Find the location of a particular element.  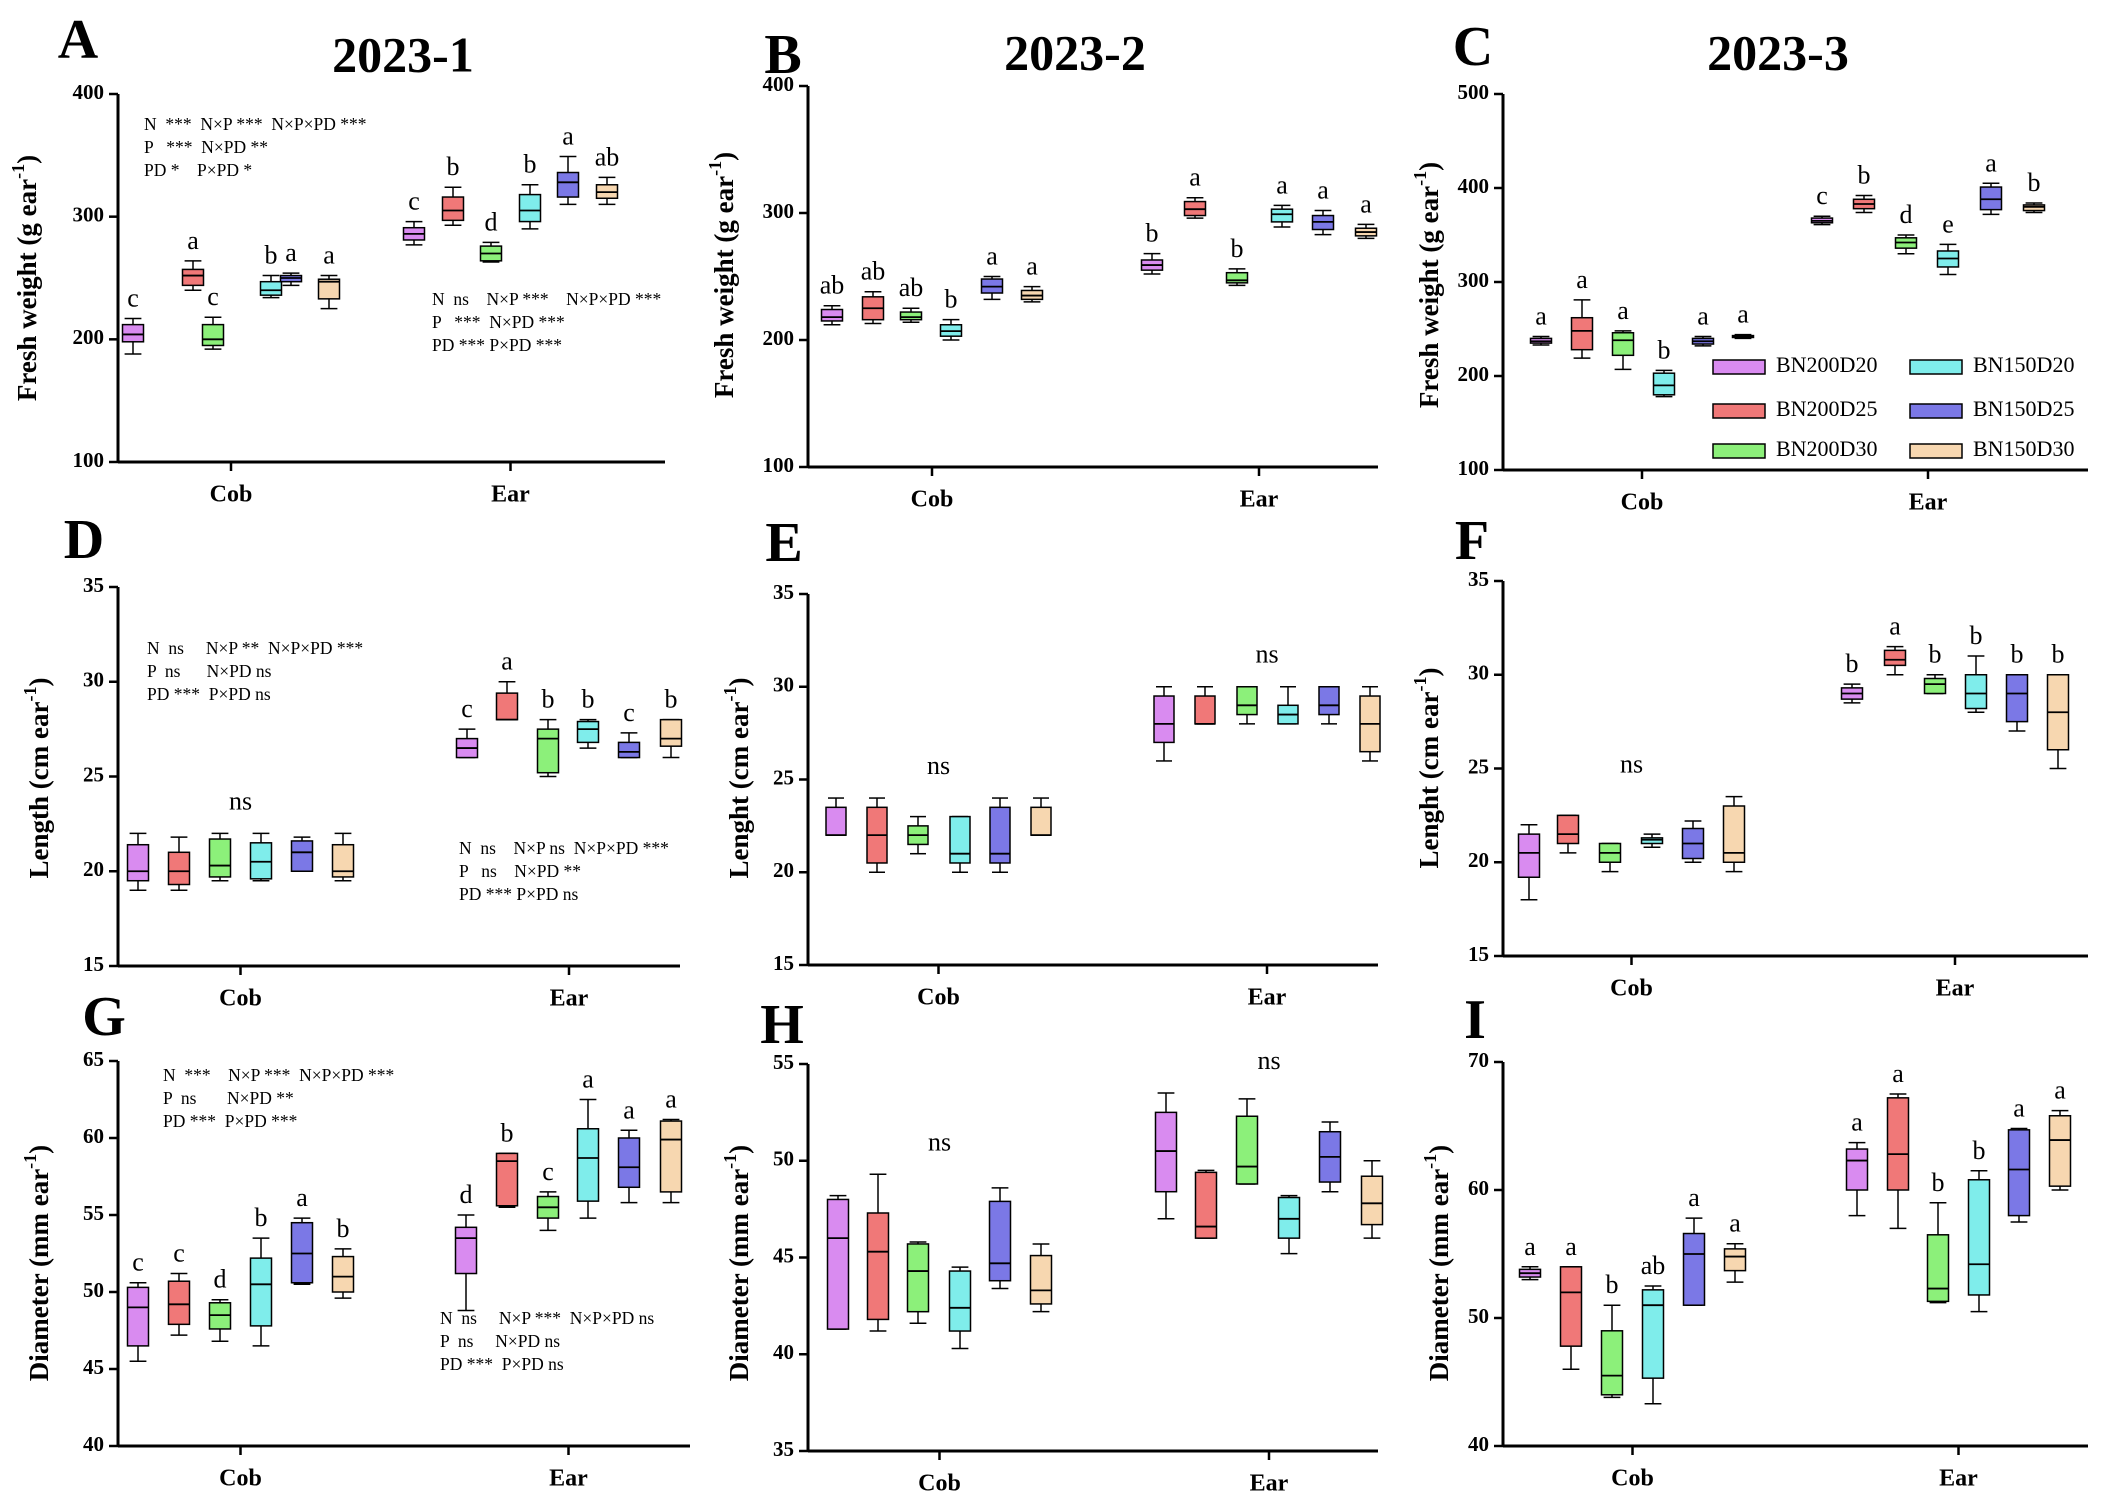

legend-item-bn150d25: BN150D25 is located at coordinates (1991, 408).